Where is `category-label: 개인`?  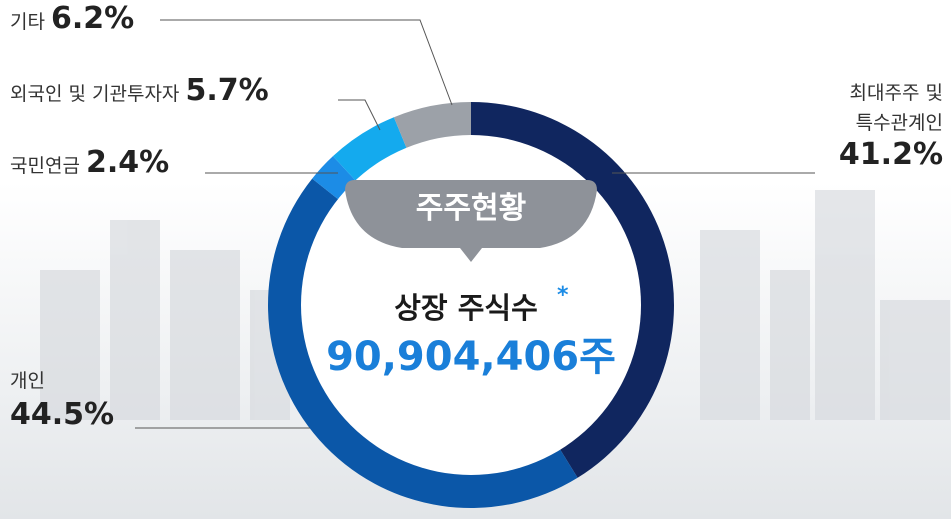 category-label: 개인 is located at coordinates (27, 381).